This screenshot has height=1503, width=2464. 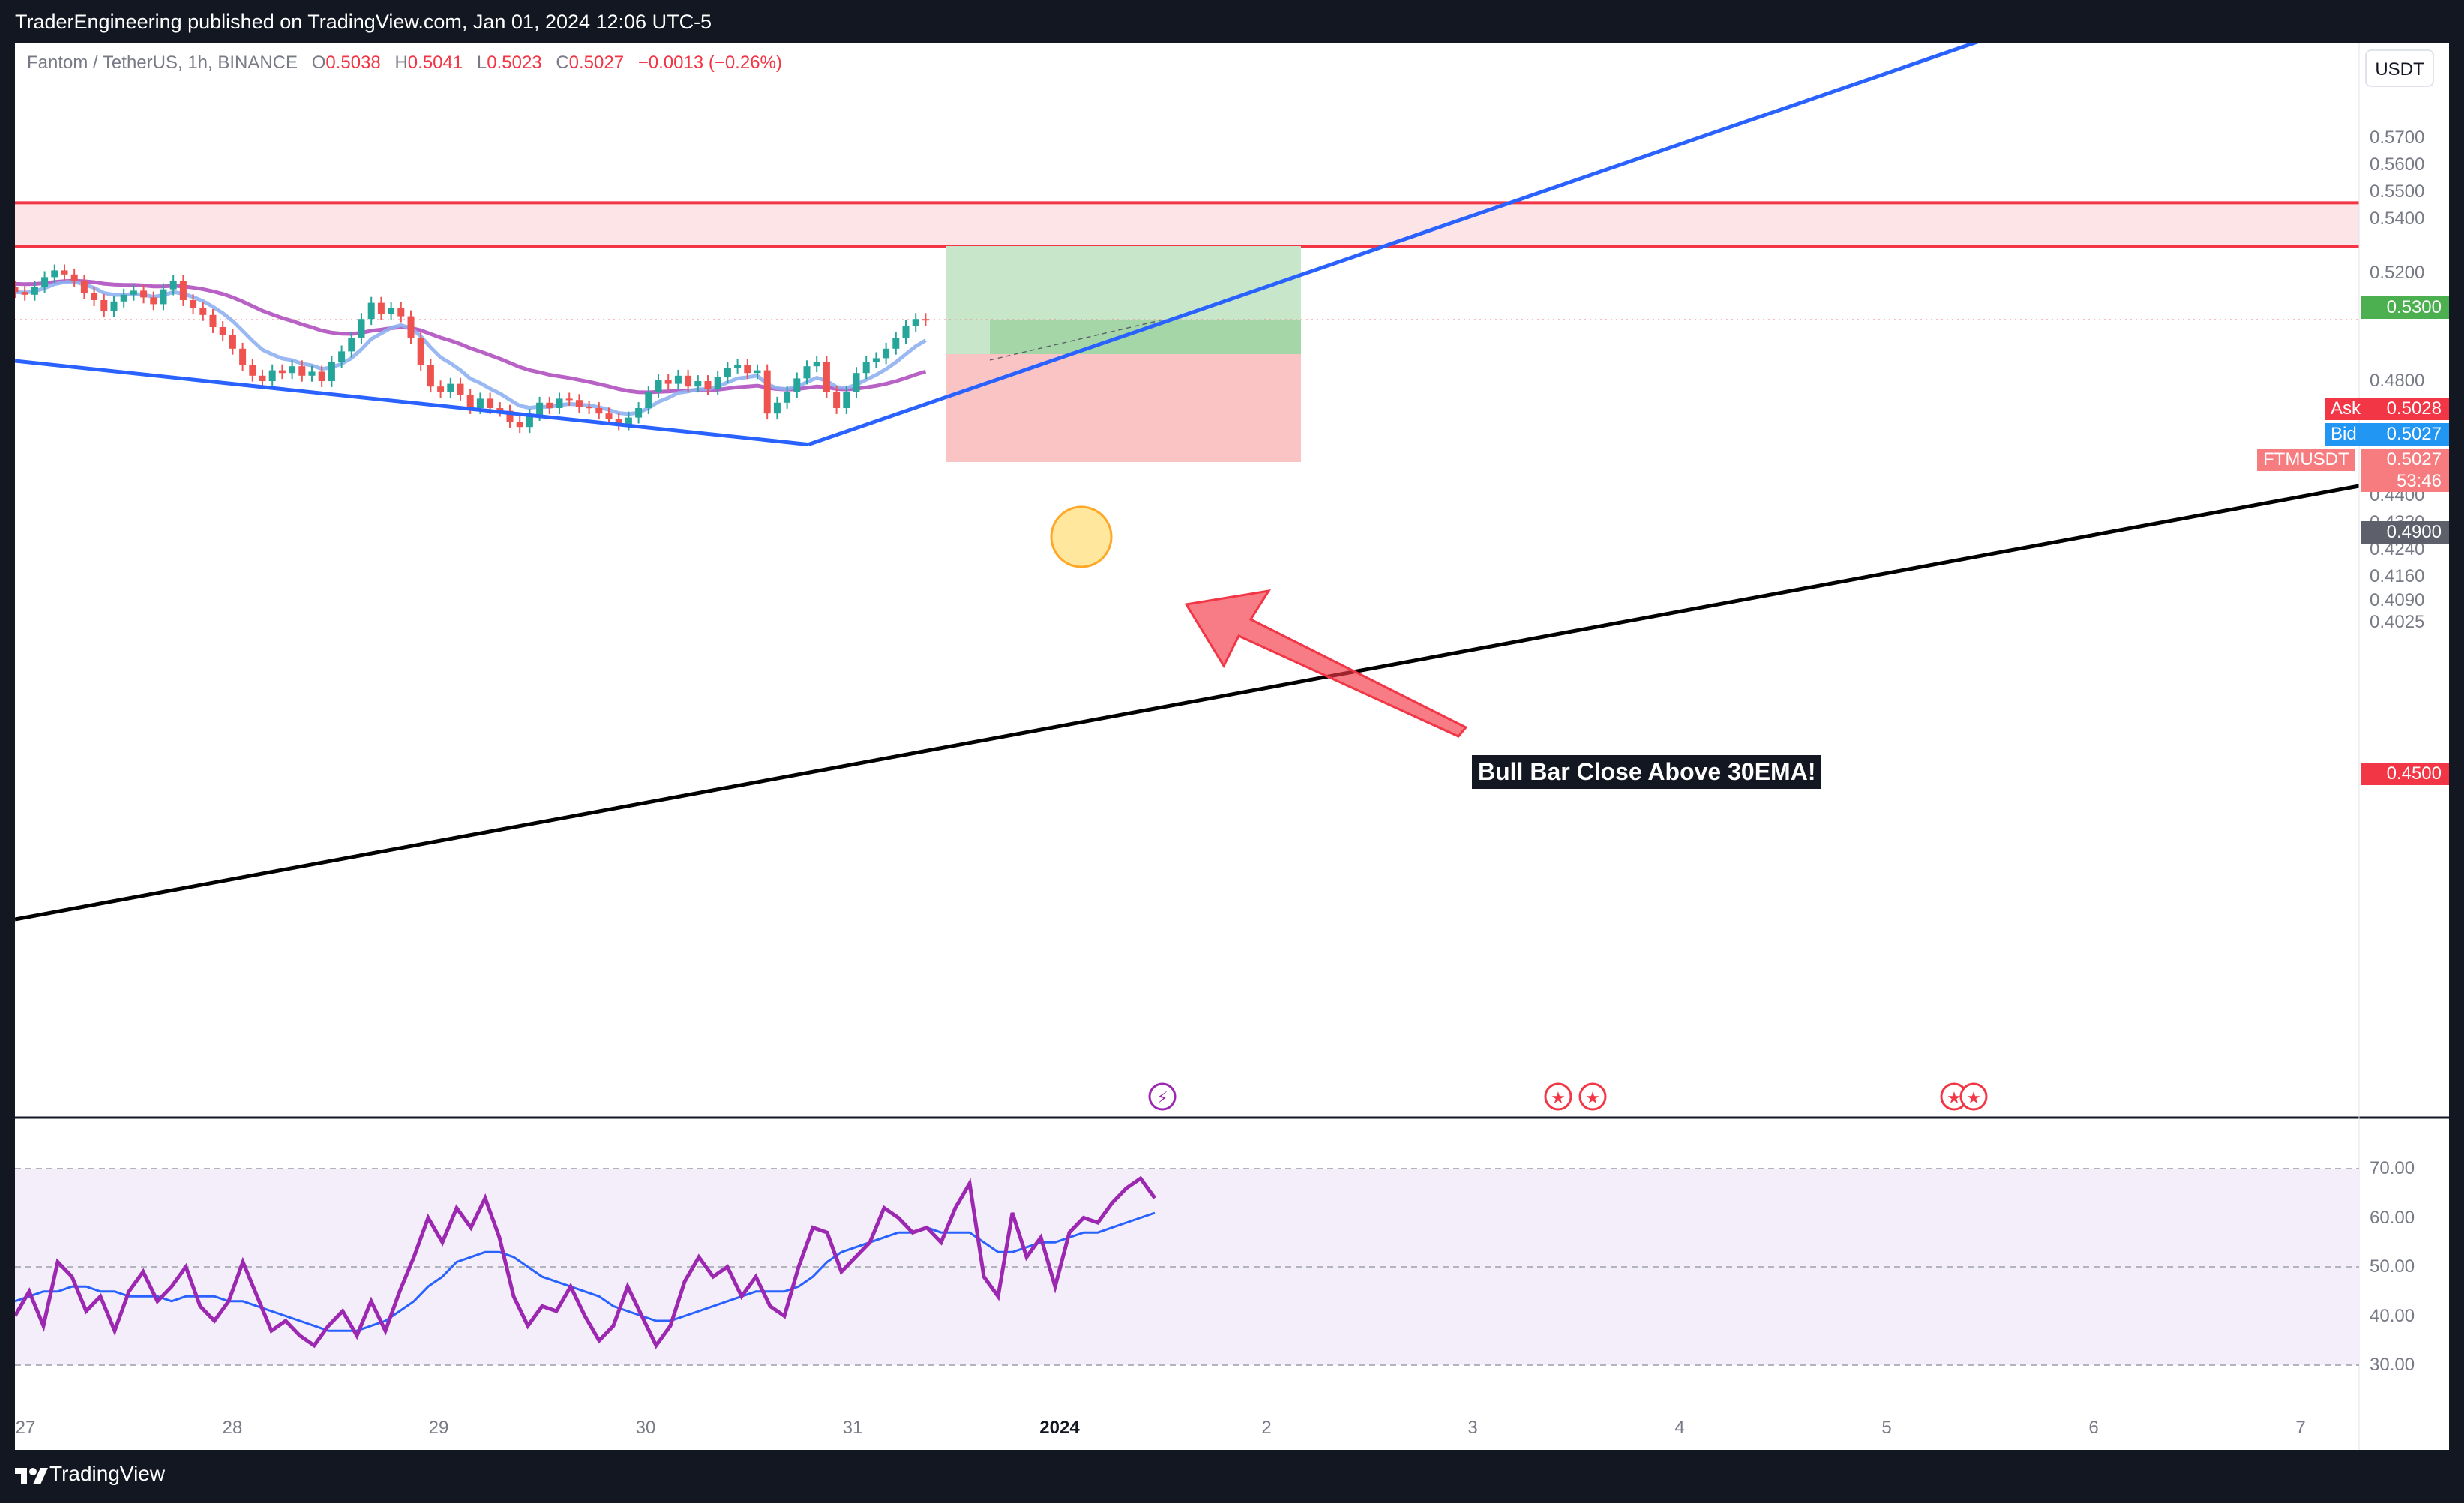 I want to click on resistance-price-label: 0.5300, so click(x=2405, y=307).